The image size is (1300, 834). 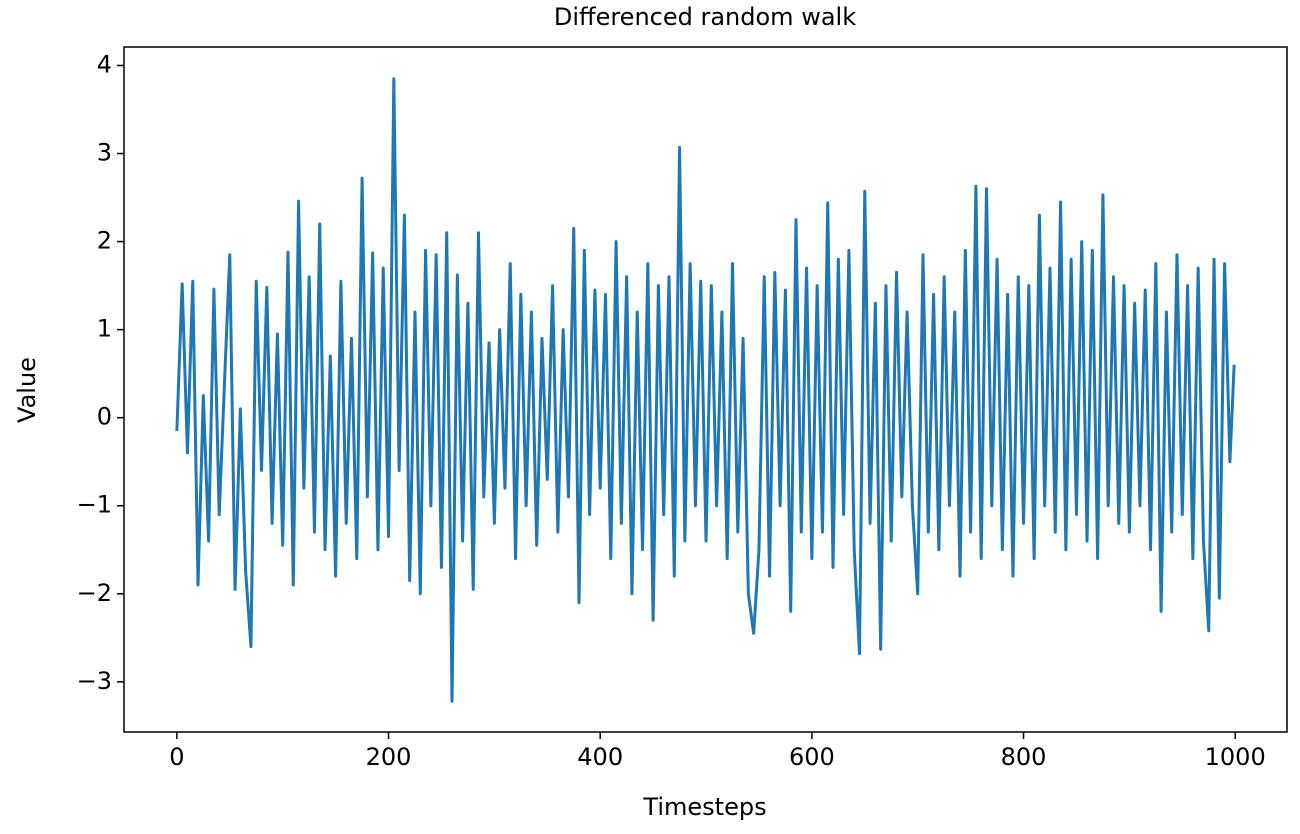 What do you see at coordinates (104, 241) in the screenshot?
I see `y-tick-label: 2` at bounding box center [104, 241].